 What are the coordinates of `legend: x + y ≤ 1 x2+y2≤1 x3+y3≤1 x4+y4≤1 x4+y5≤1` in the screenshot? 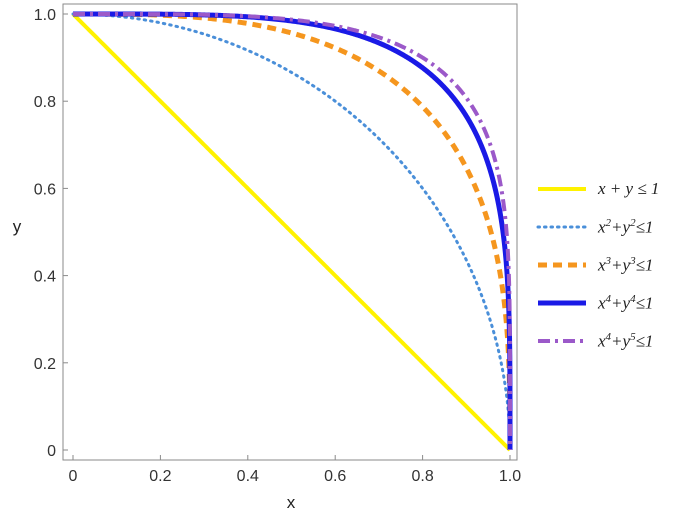 It's located at (606, 265).